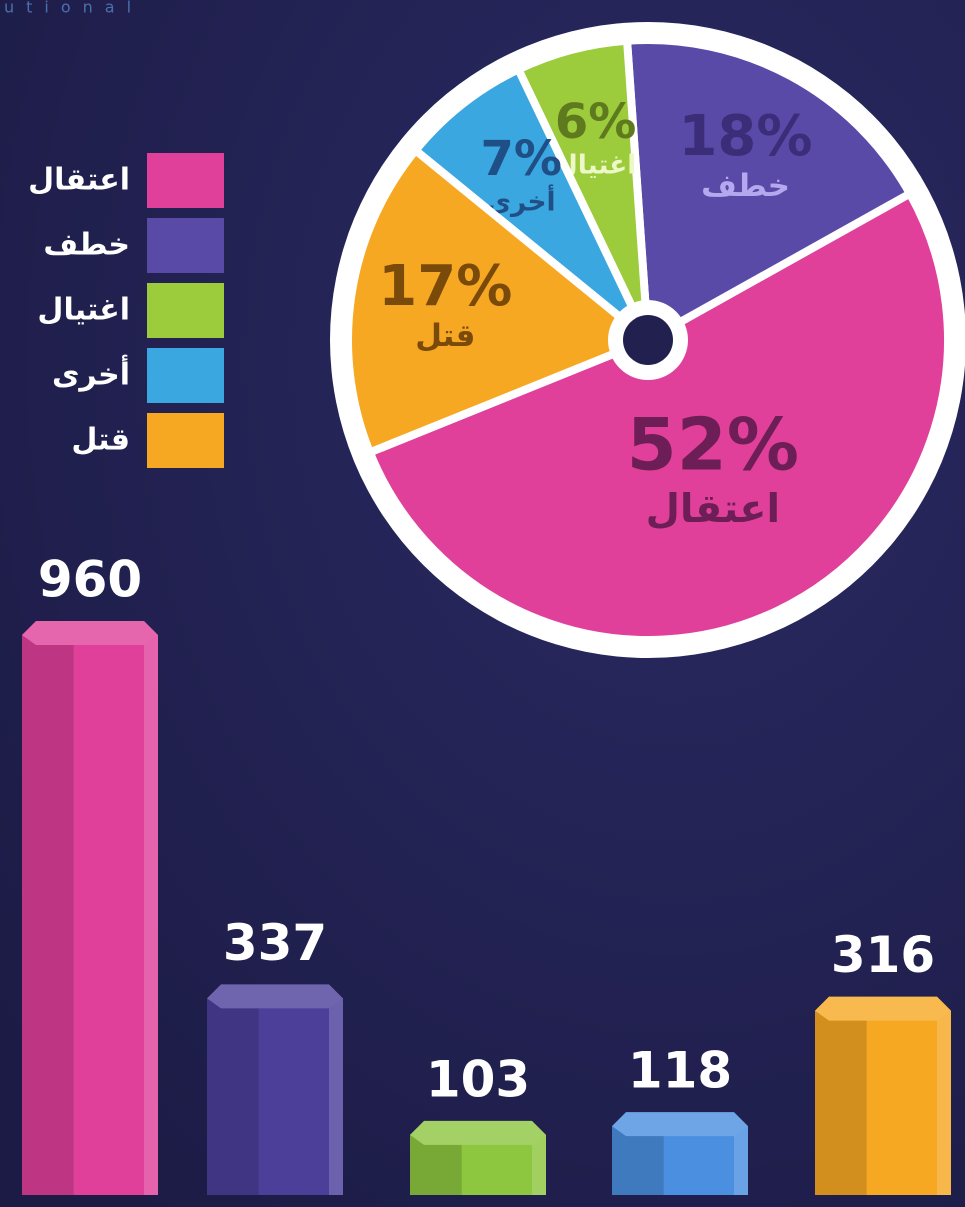 The width and height of the screenshot is (965, 1207). What do you see at coordinates (713, 445) in the screenshot?
I see `slice-value-label: 52%` at bounding box center [713, 445].